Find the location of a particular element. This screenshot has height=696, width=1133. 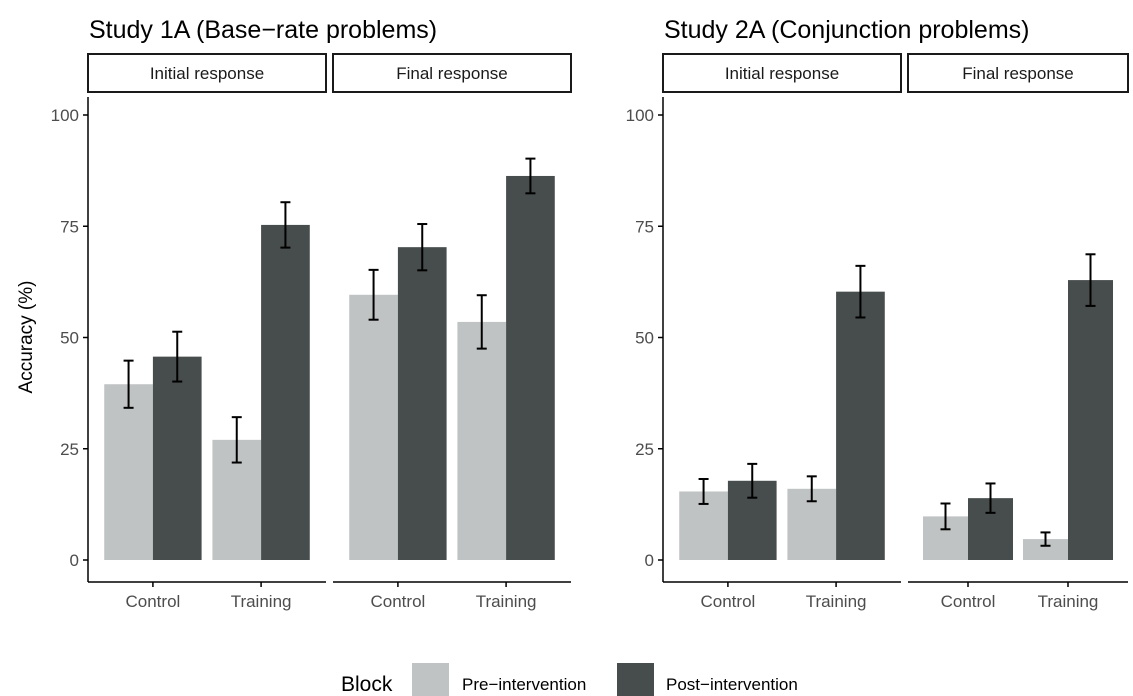

y-axis-label: Accuracy (%) is located at coordinates (26, 337).